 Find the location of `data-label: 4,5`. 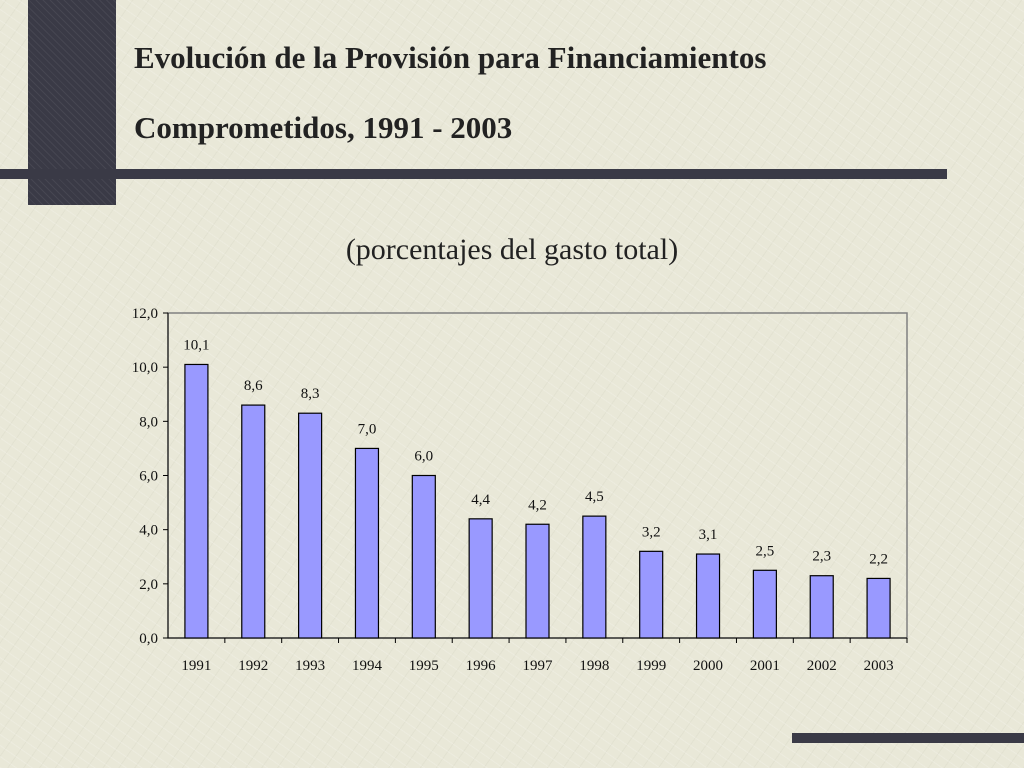

data-label: 4,5 is located at coordinates (594, 497).